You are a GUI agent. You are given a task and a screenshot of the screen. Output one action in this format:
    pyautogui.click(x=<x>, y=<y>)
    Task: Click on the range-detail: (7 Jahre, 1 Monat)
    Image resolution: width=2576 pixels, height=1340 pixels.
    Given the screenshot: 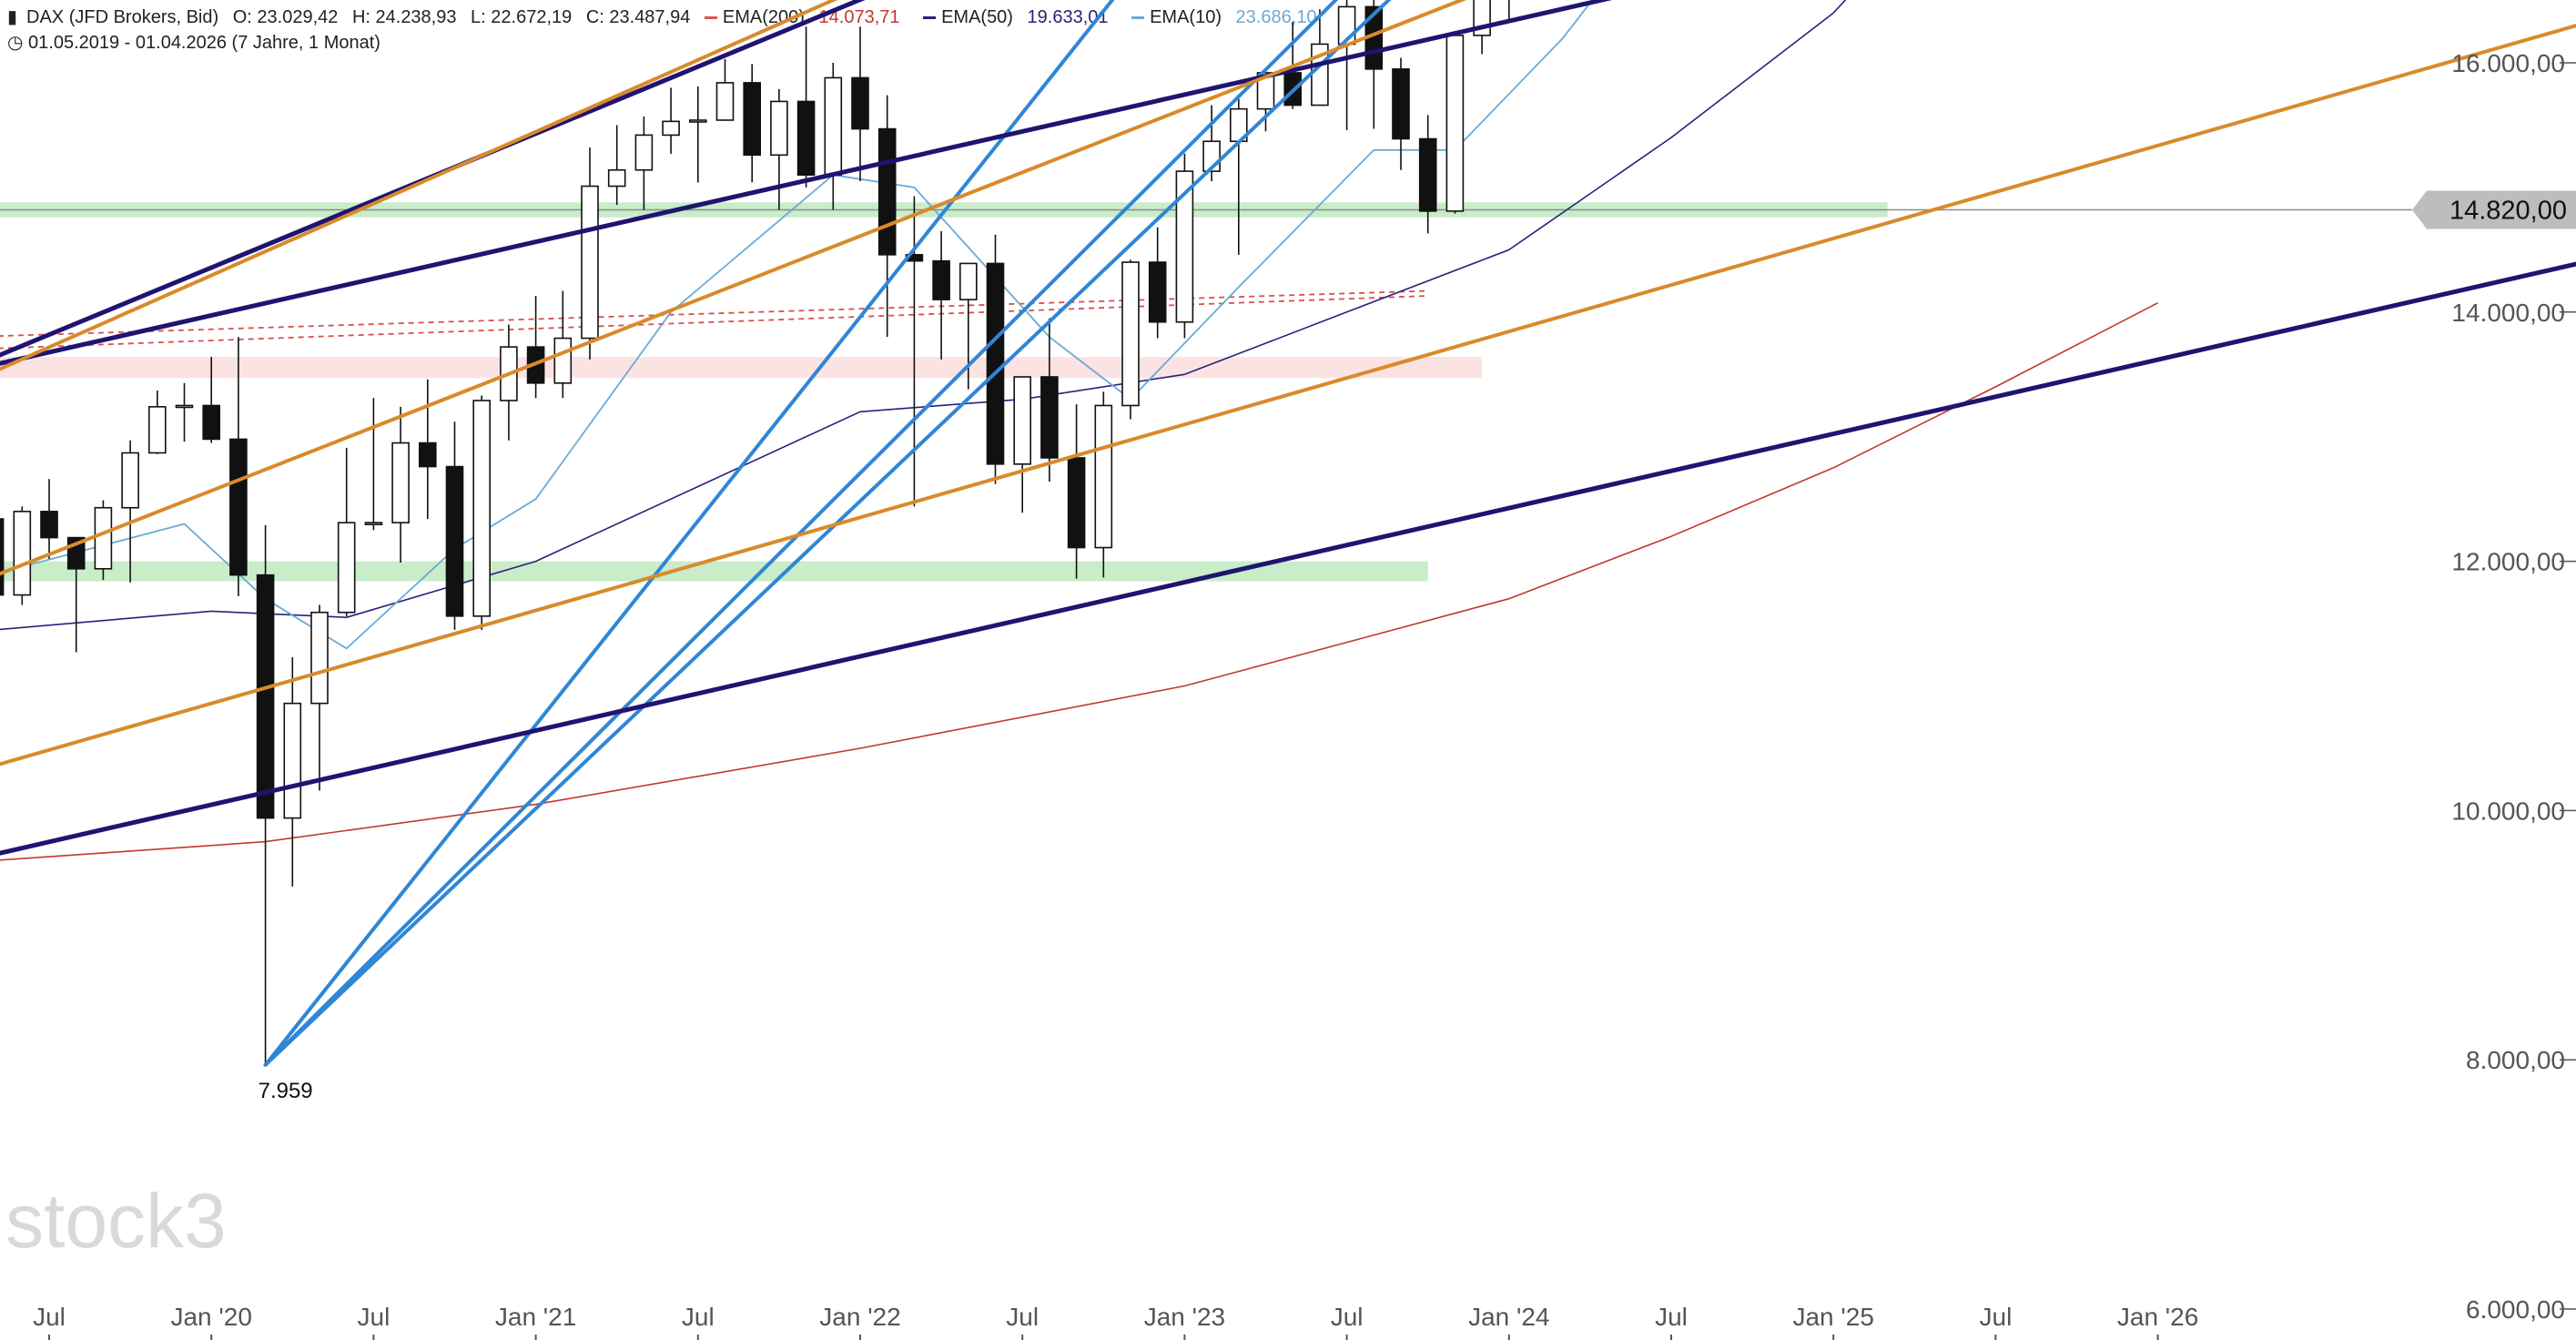 What is the action you would take?
    pyautogui.click(x=305, y=43)
    